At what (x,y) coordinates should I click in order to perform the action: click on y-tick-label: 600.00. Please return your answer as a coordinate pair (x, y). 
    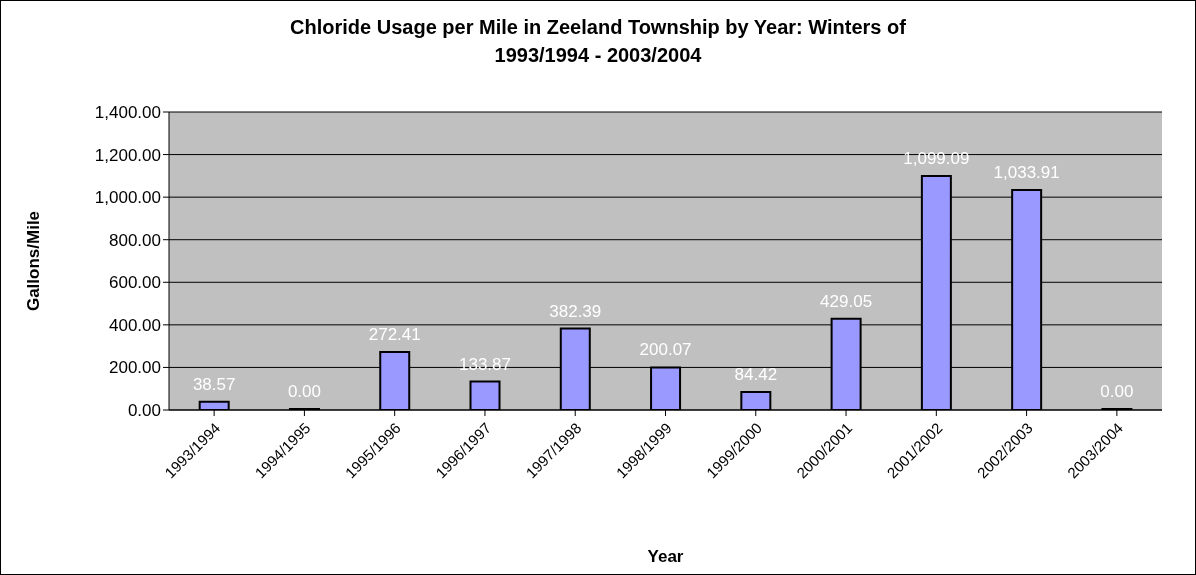
    Looking at the image, I should click on (135, 283).